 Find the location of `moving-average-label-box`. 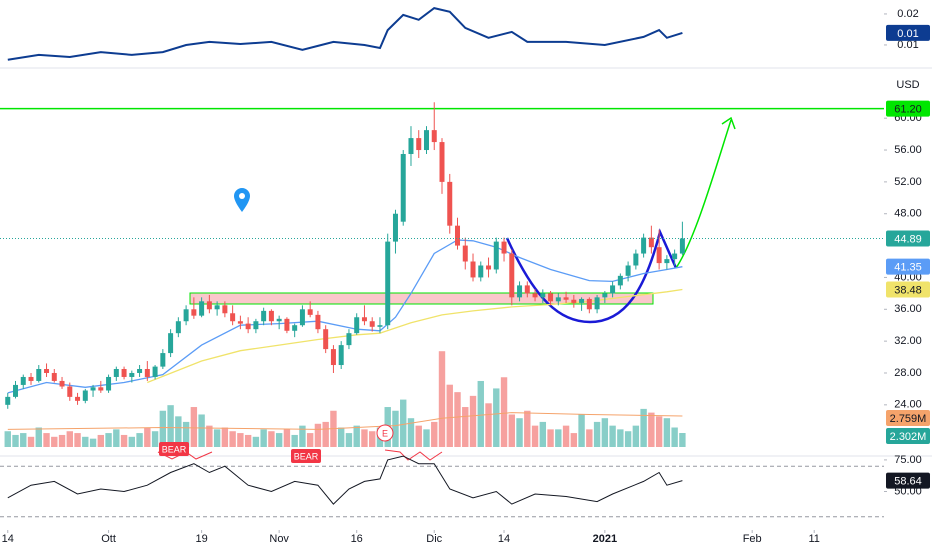

moving-average-label-box is located at coordinates (908, 289).